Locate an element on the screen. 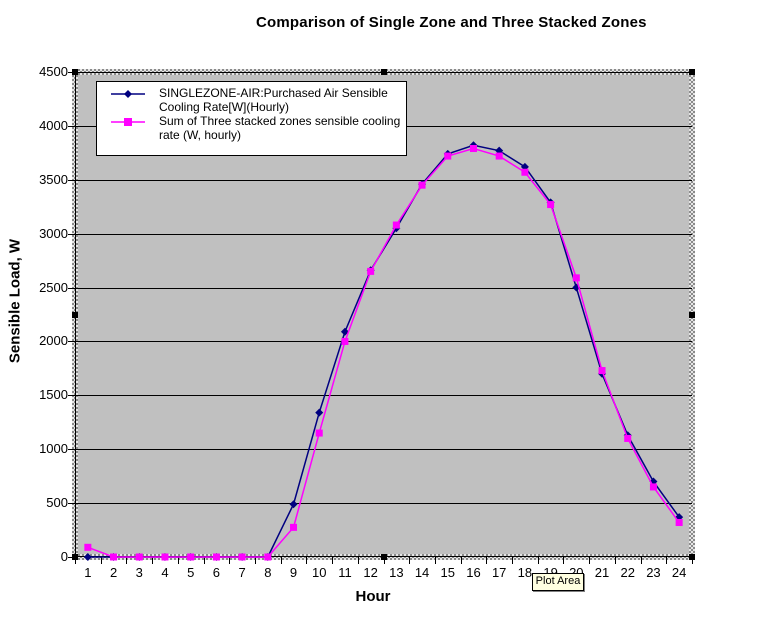  x-tick-label: 24 is located at coordinates (679, 572).